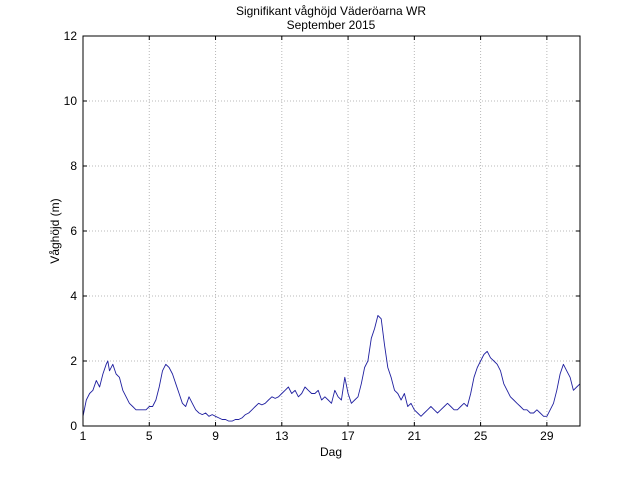  Describe the element at coordinates (547, 436) in the screenshot. I see `x-tick-label: 29` at that location.